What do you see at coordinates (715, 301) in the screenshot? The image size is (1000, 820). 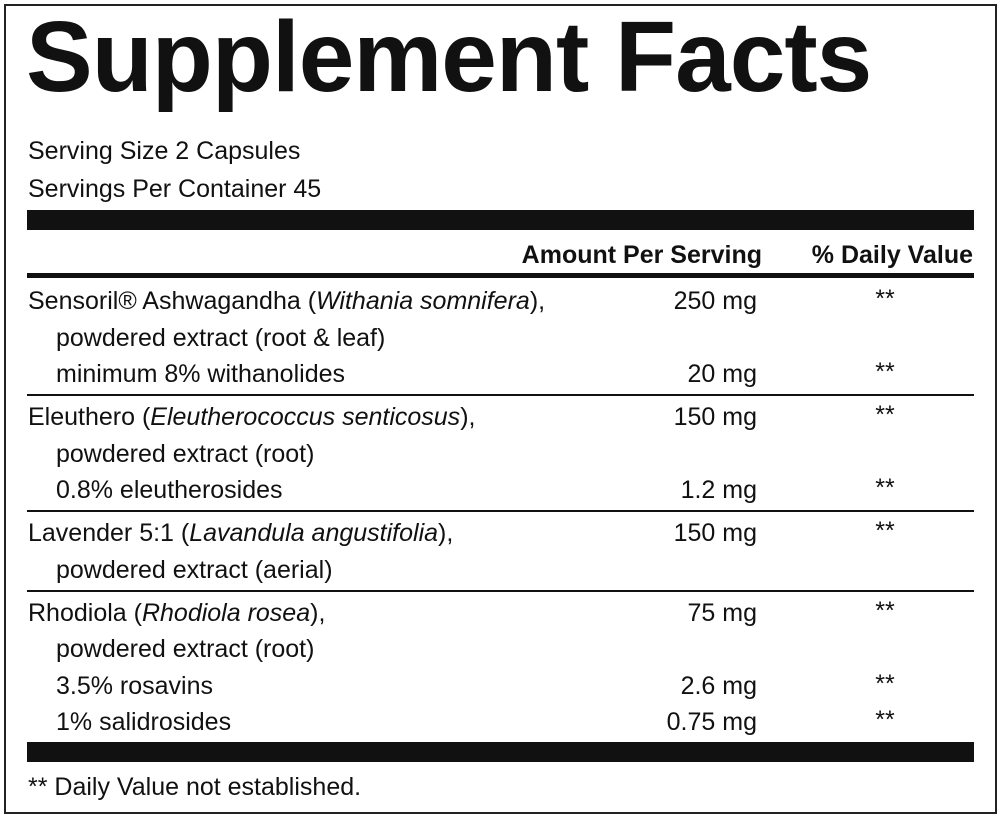 I see `amount: 250 mg` at bounding box center [715, 301].